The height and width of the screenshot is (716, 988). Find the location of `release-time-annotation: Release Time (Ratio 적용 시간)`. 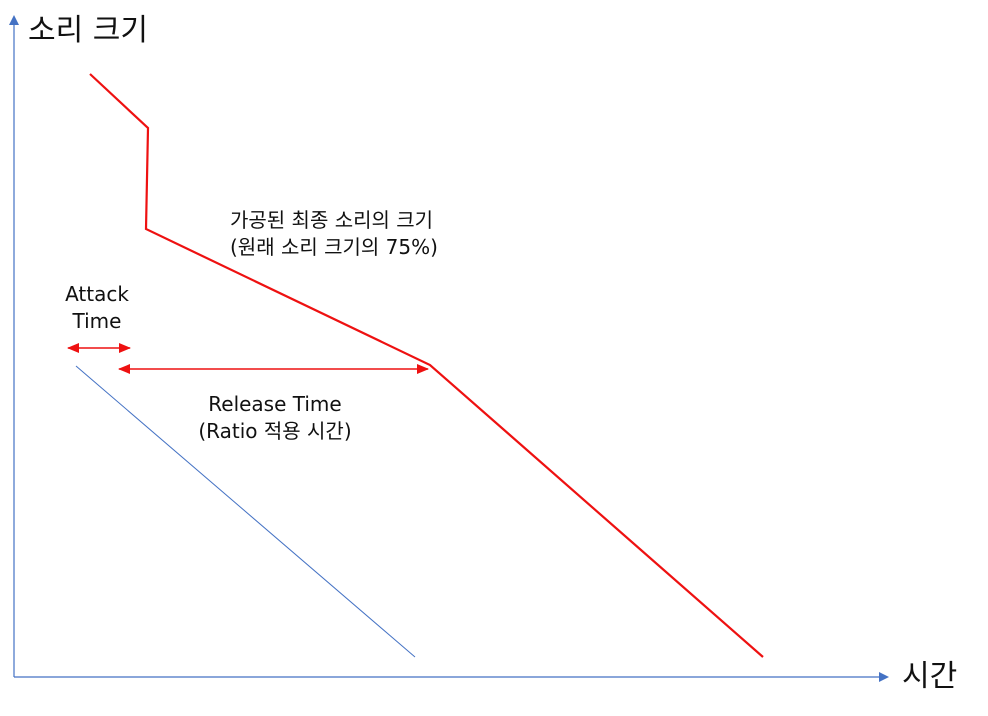

release-time-annotation: Release Time (Ratio 적용 시간) is located at coordinates (275, 418).